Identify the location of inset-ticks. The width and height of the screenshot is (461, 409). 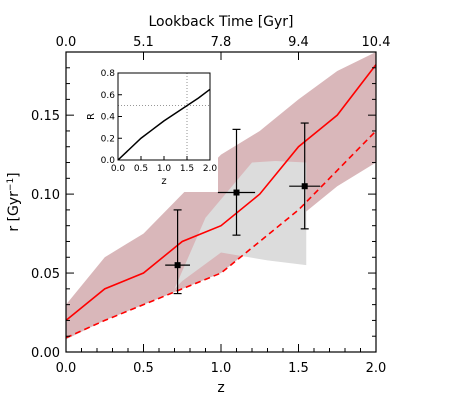
(164, 116).